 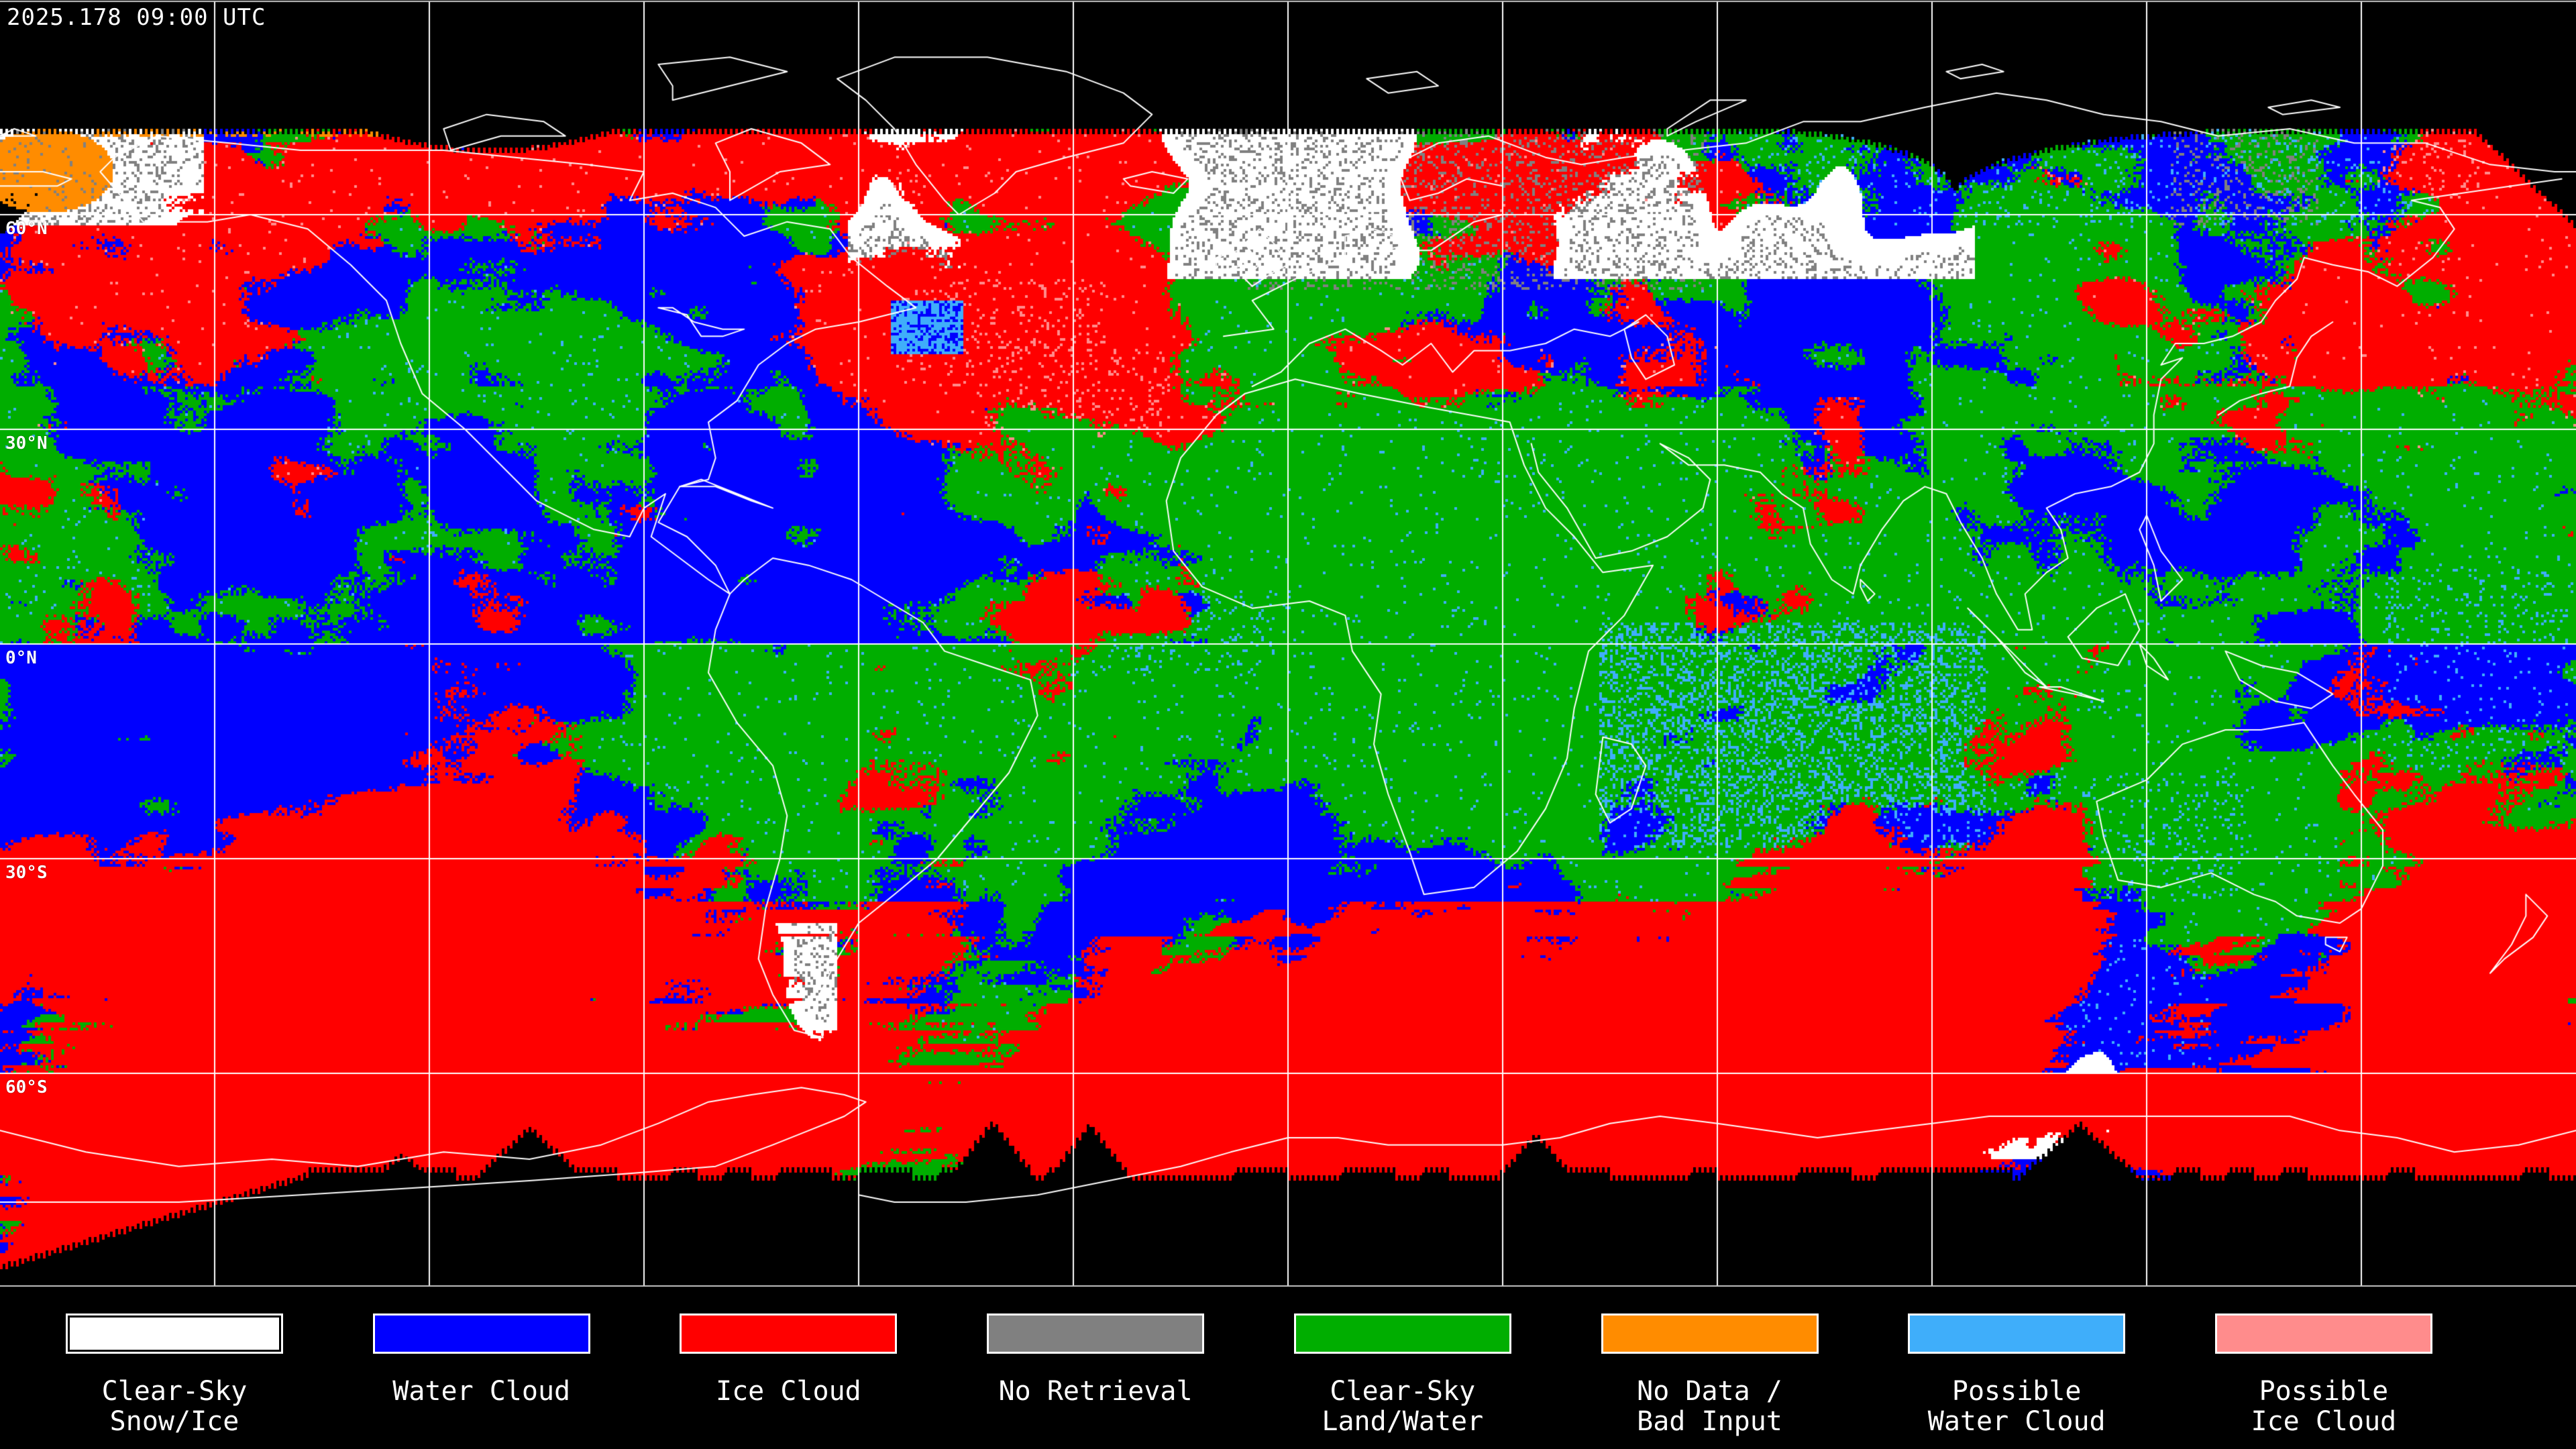 What do you see at coordinates (1710, 1333) in the screenshot?
I see `legend-swatch-no-data-bad-input` at bounding box center [1710, 1333].